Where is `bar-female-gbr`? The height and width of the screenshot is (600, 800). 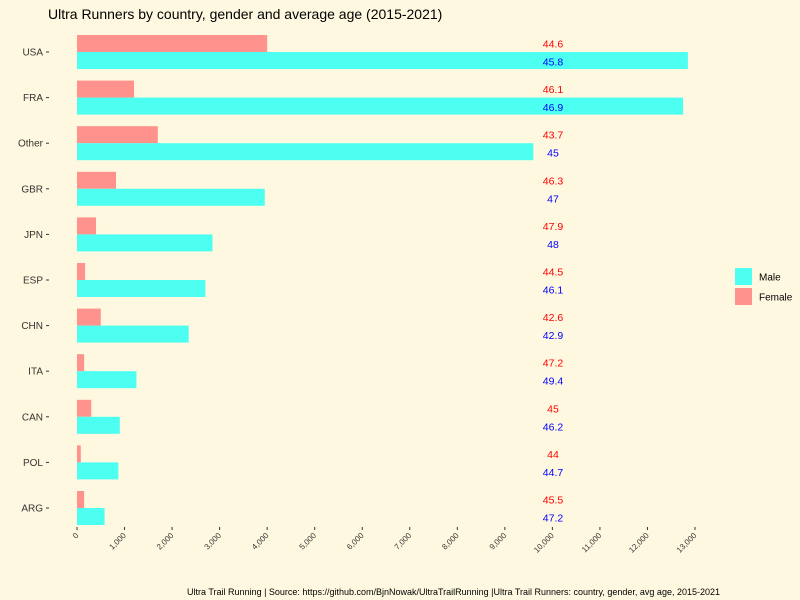
bar-female-gbr is located at coordinates (96, 180).